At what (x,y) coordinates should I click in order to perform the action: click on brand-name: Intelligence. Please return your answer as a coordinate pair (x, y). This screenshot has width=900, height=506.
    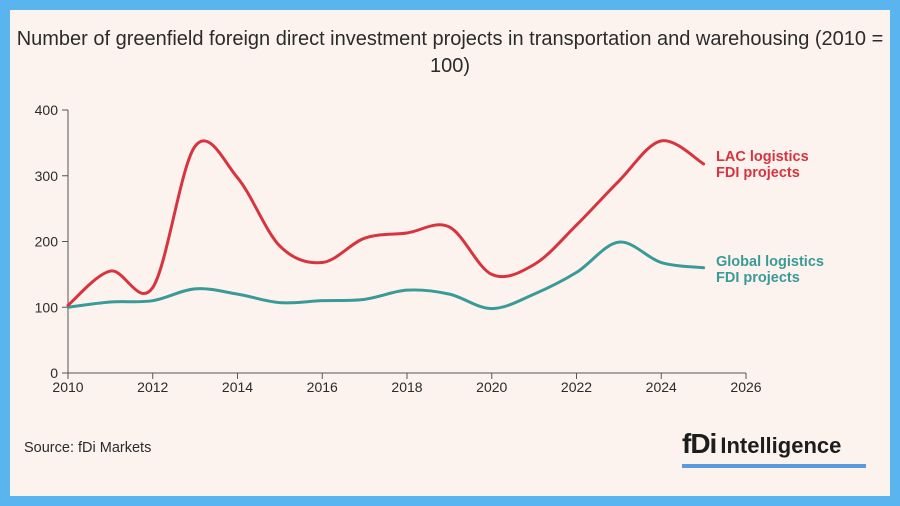
    Looking at the image, I should click on (781, 445).